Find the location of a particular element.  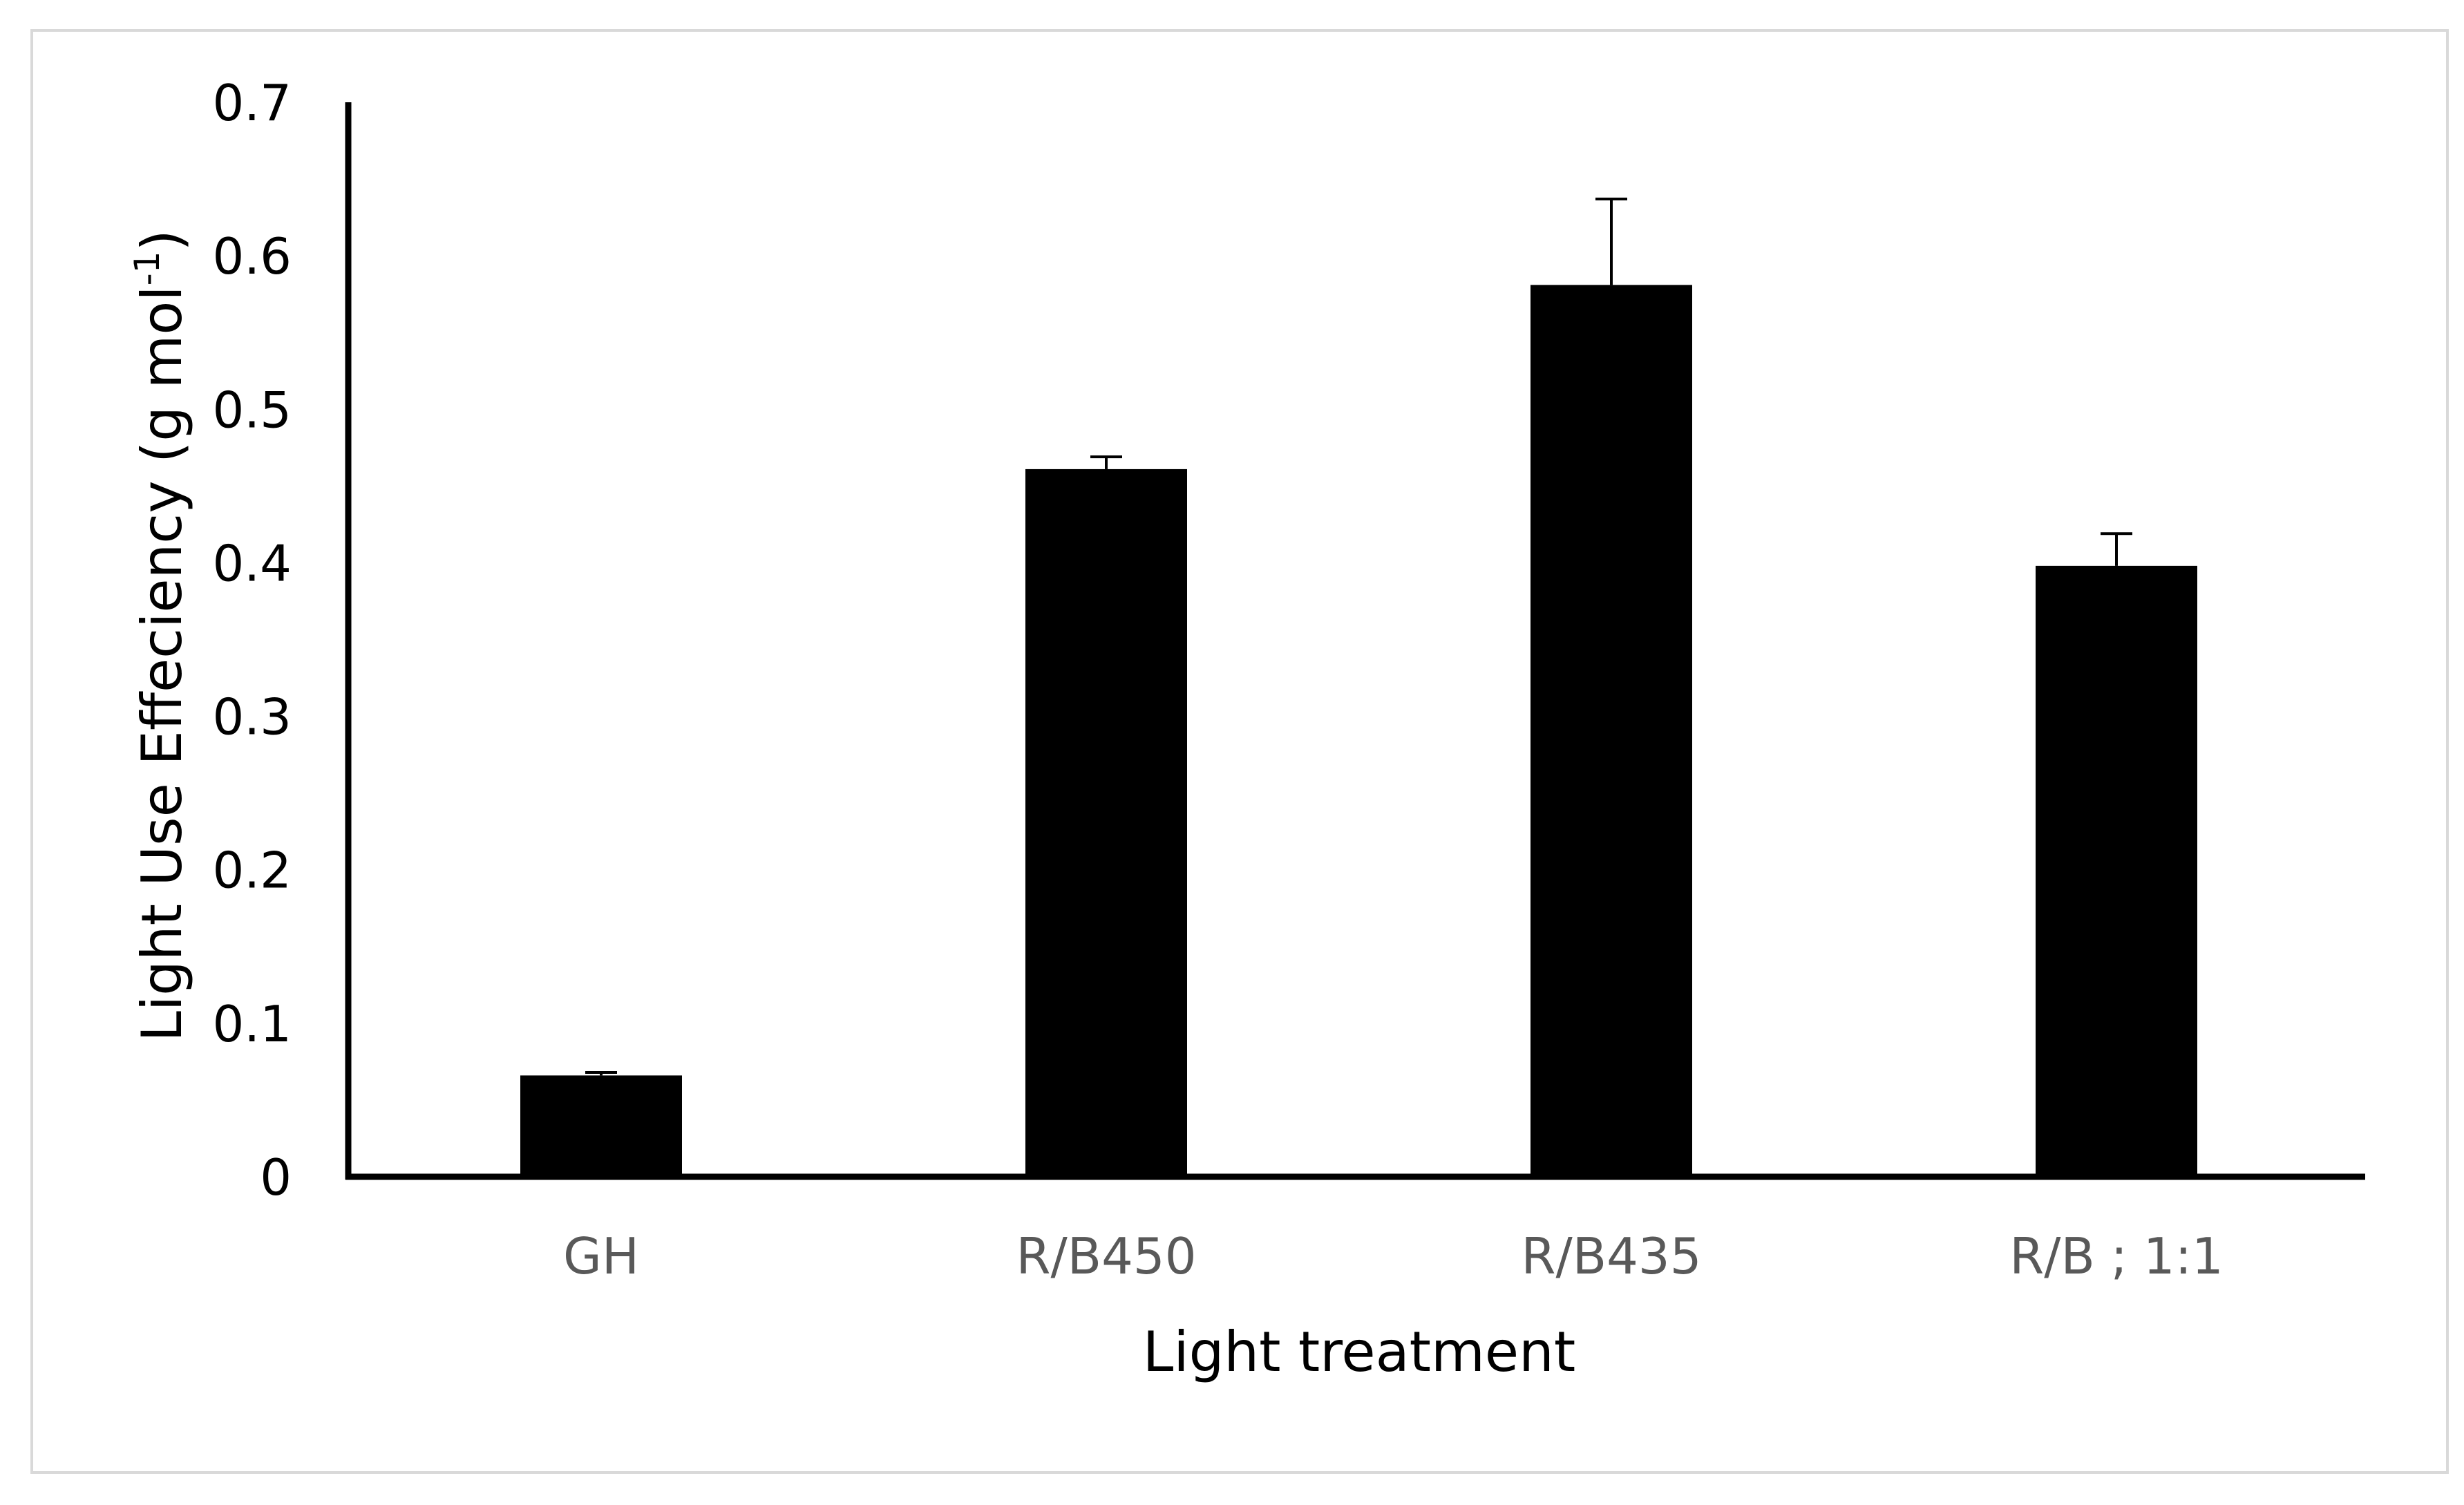

x-tick-label: R/B ; 1:1 is located at coordinates (2116, 1256).